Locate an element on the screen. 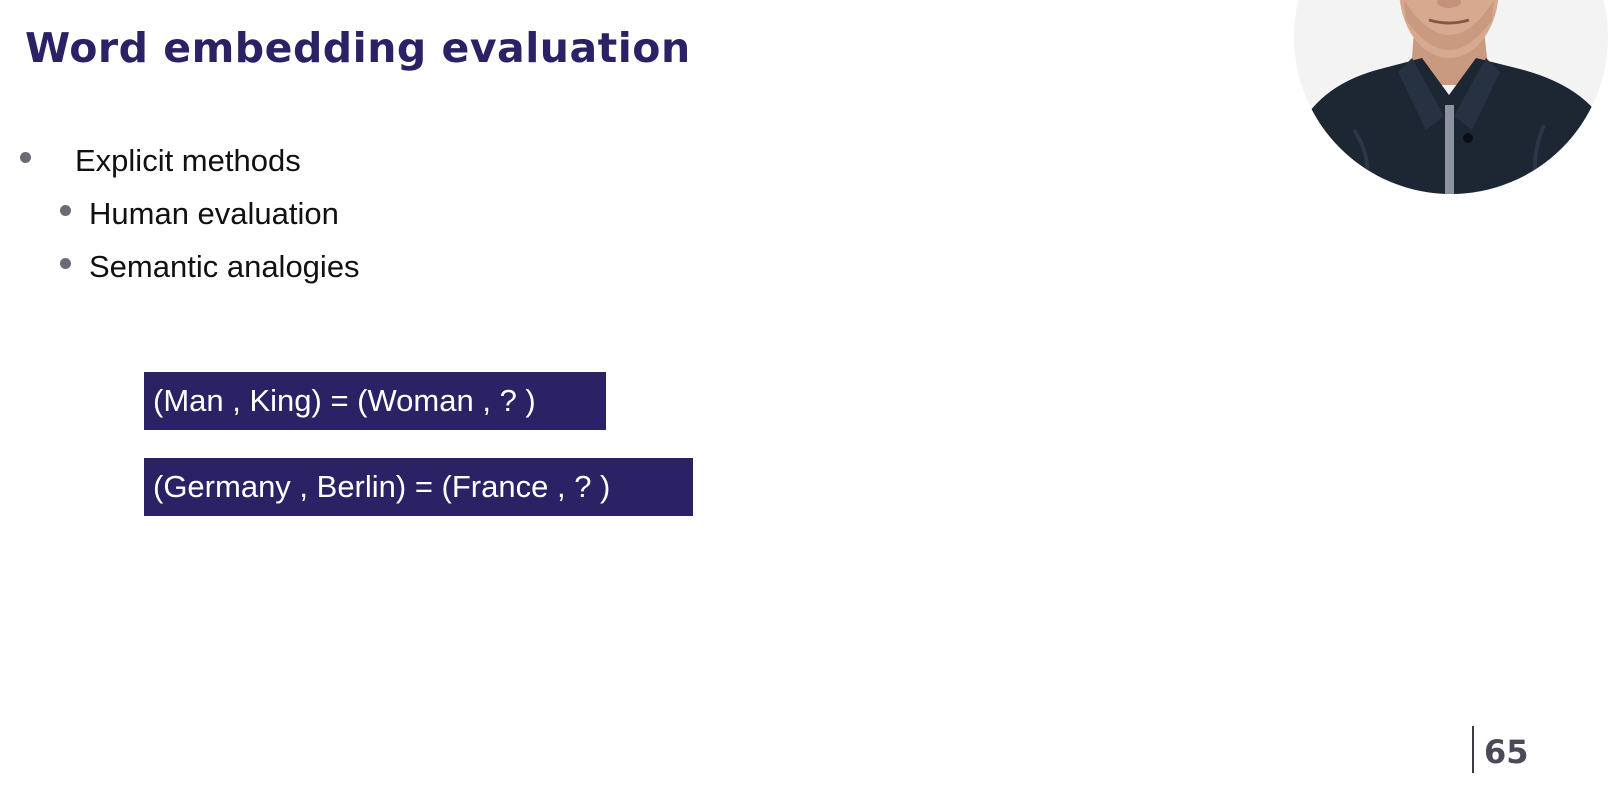 Image resolution: width=1613 pixels, height=812 pixels. presenter-webcam-image is located at coordinates (1451, 97).